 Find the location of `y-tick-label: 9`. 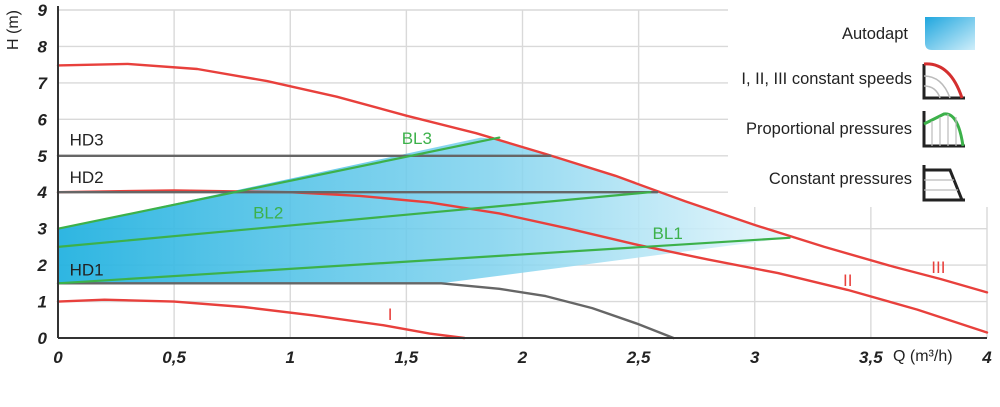

y-tick-label: 9 is located at coordinates (43, 10).